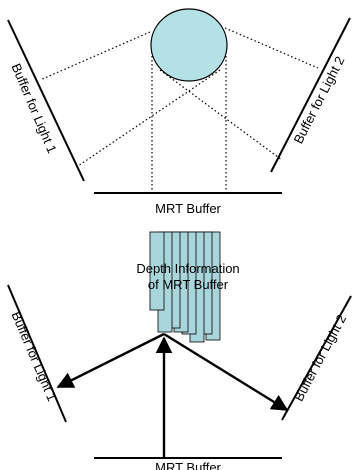 This screenshot has height=470, width=356. I want to click on proj-line-left-lower, so click(147, 119).